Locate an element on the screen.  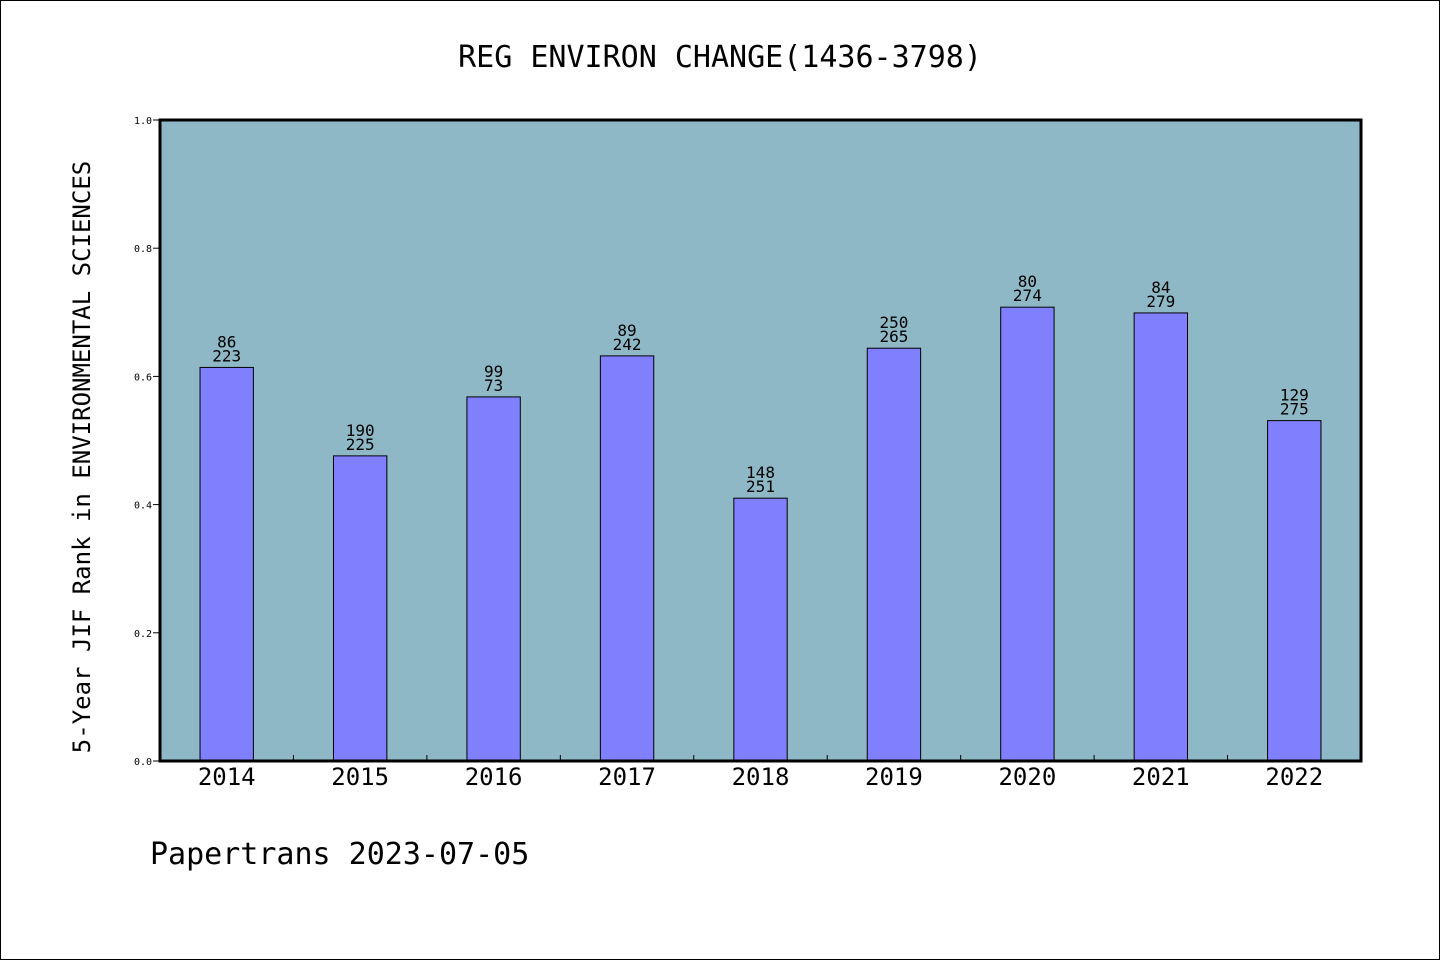
bar-label-top: 80 is located at coordinates (1027, 281).